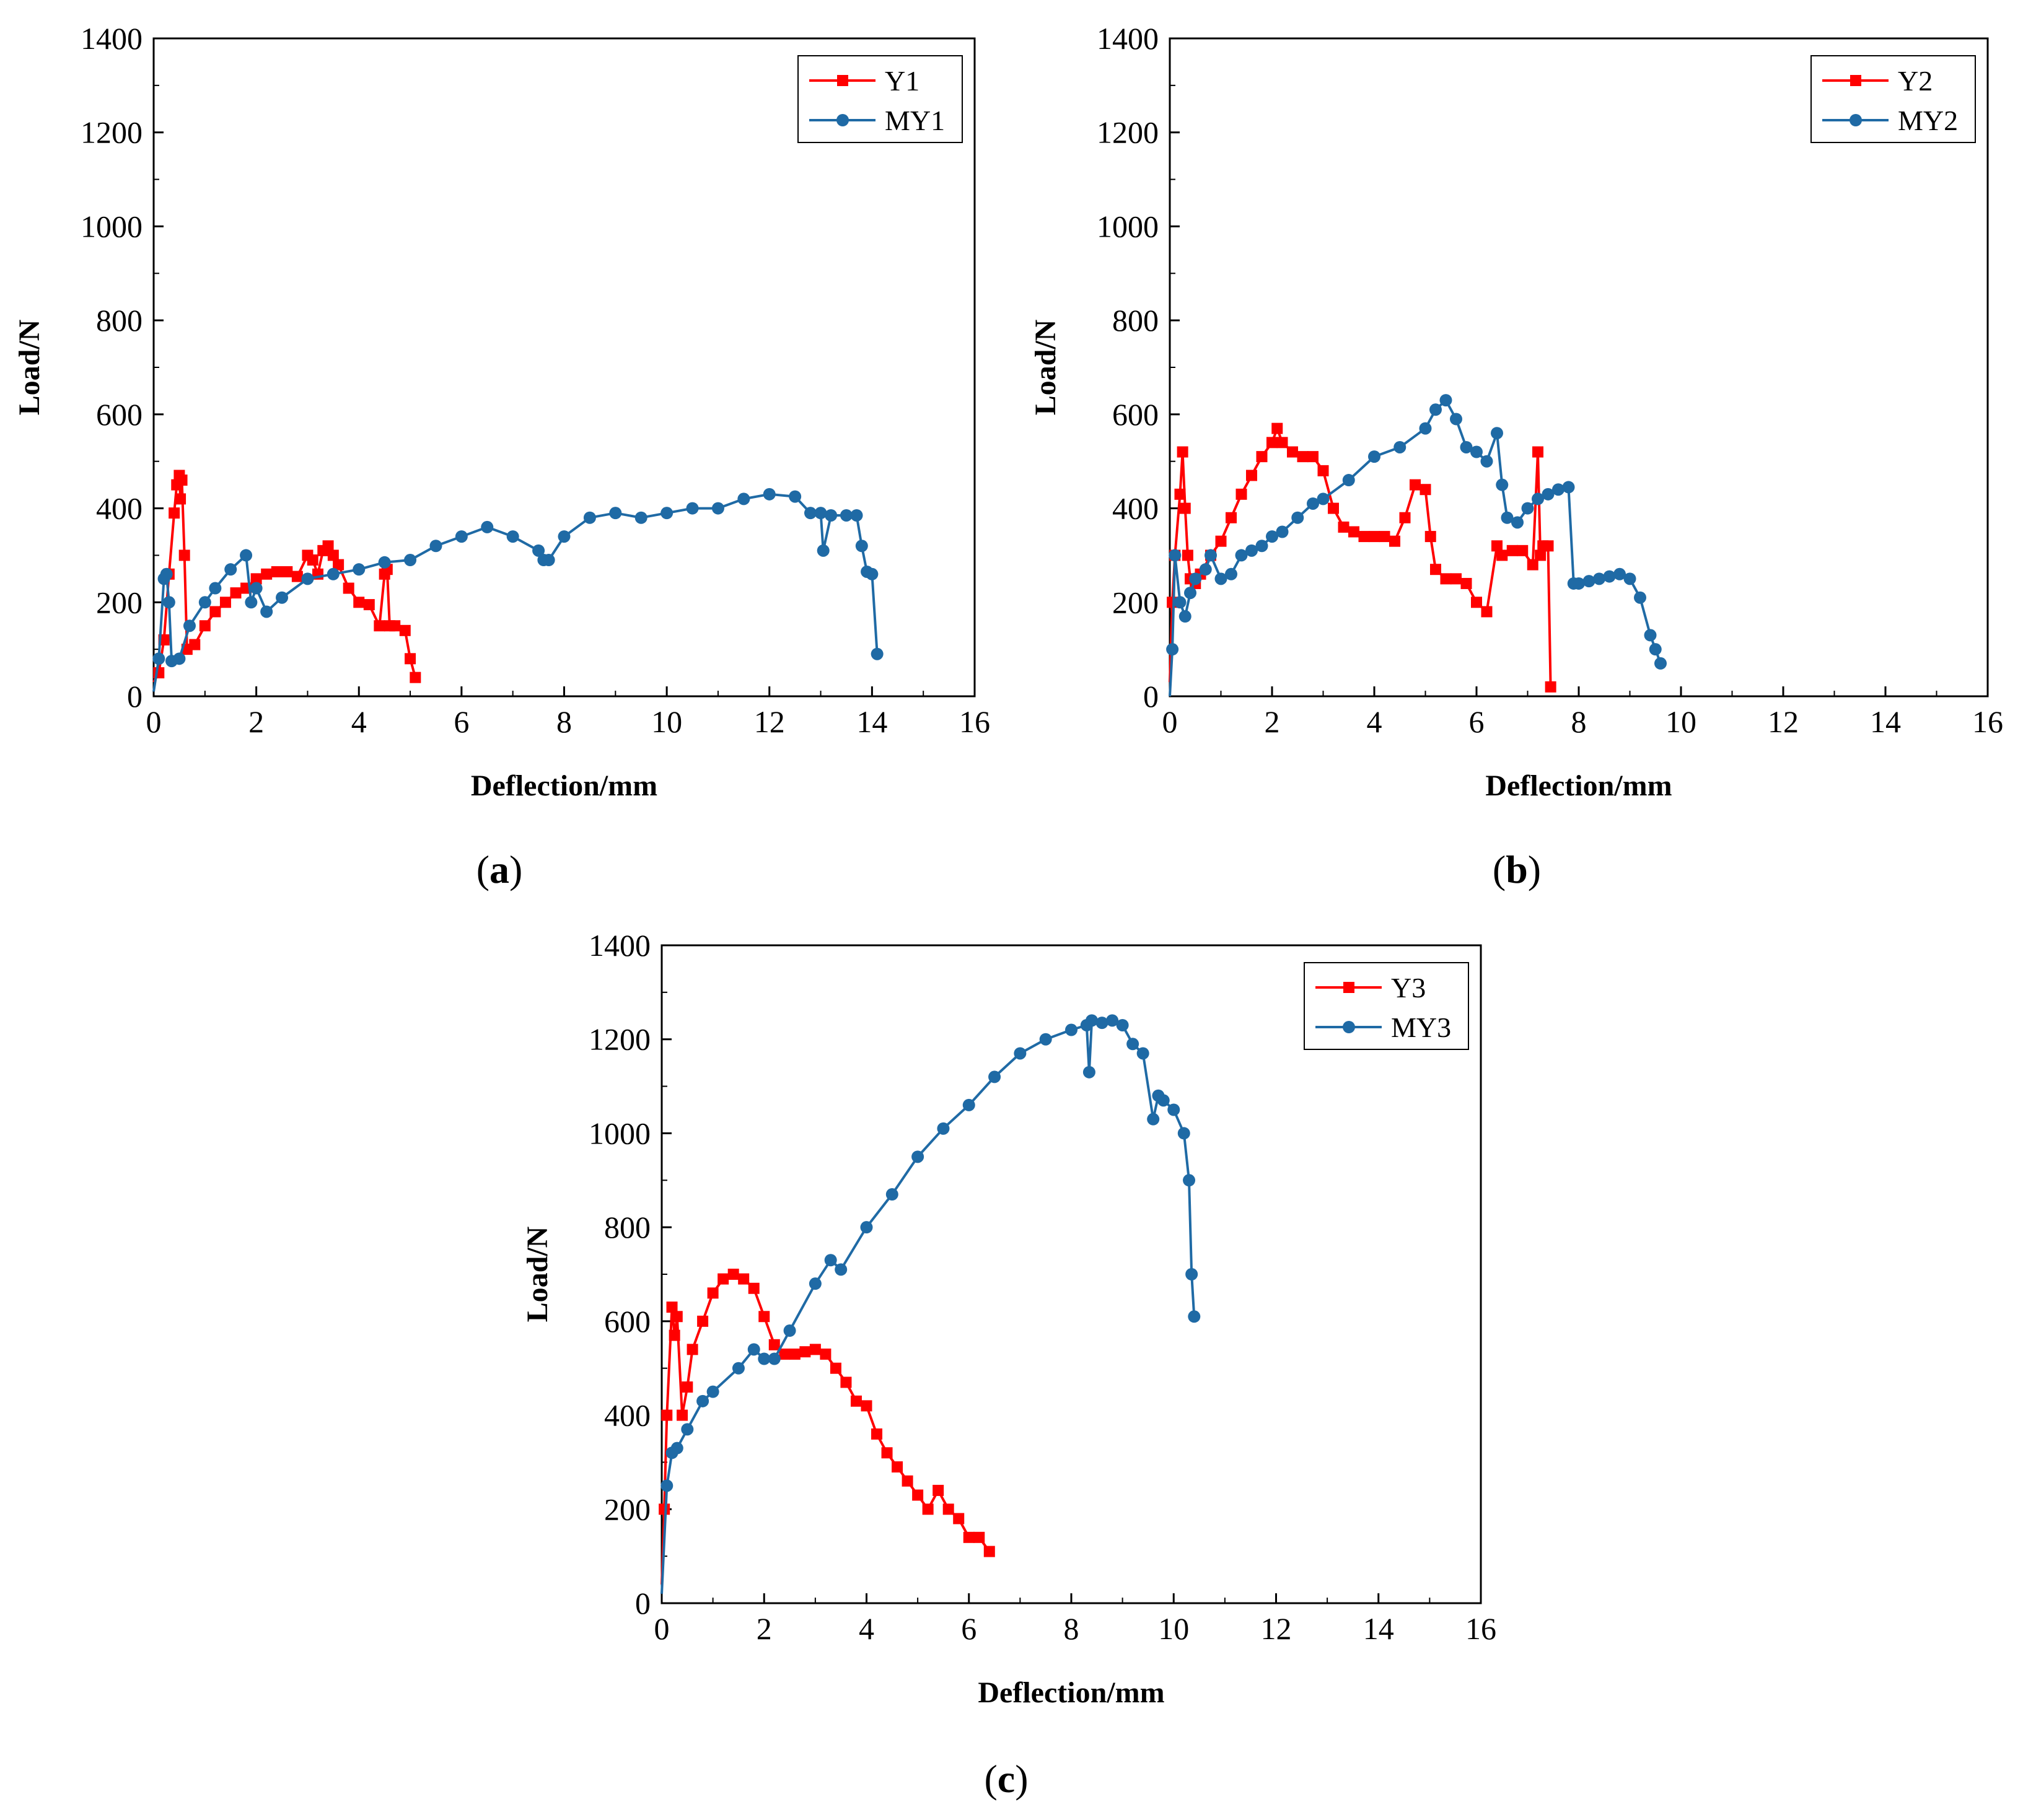 The image size is (2023, 1820). I want to click on chart-b-legend-entry-y2-marker, so click(1855, 80).